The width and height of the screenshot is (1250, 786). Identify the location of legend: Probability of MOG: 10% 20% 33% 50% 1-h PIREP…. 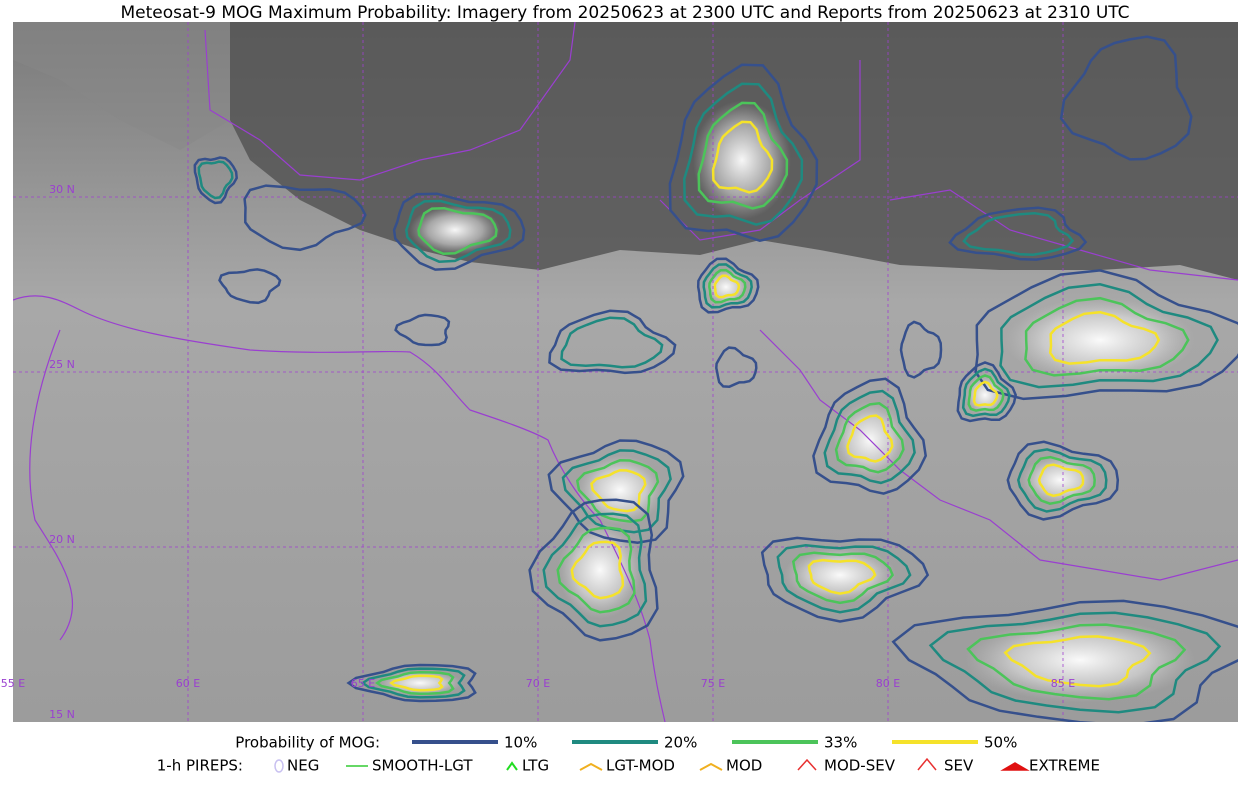
(628, 754).